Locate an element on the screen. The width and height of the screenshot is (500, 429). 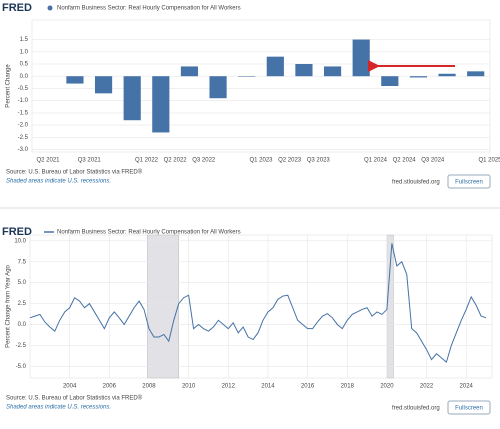
x-tick-label: 2018 is located at coordinates (348, 387).